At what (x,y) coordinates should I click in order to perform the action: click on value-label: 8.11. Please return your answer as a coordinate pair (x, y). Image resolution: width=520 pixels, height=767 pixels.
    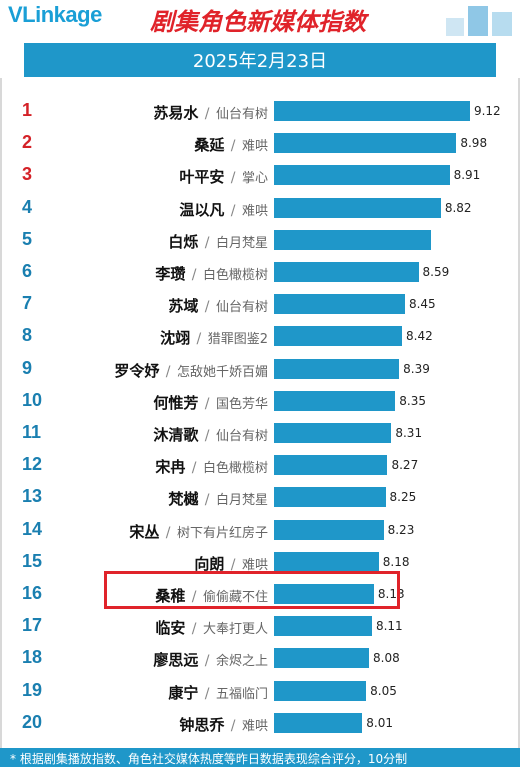
    Looking at the image, I should click on (389, 626).